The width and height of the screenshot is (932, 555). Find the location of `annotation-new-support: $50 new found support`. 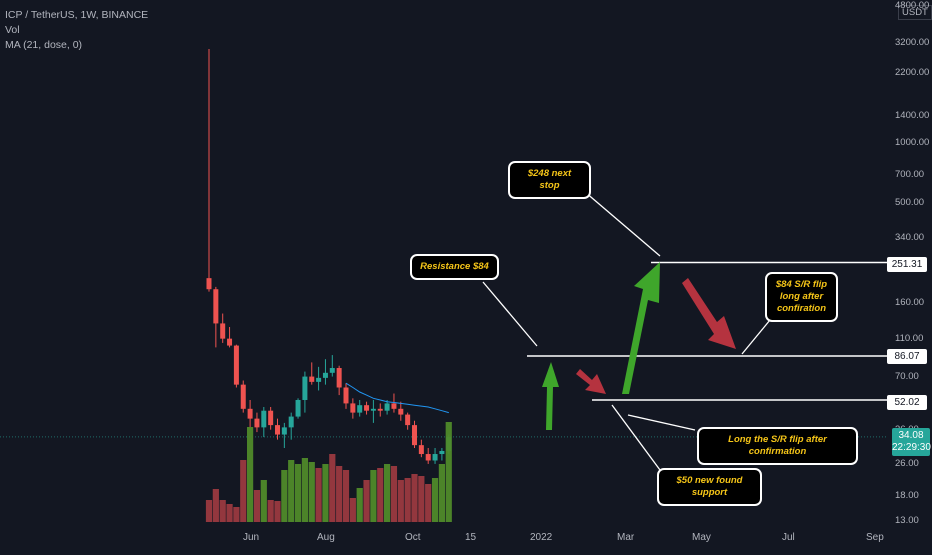

annotation-new-support: $50 new found support is located at coordinates (709, 487).